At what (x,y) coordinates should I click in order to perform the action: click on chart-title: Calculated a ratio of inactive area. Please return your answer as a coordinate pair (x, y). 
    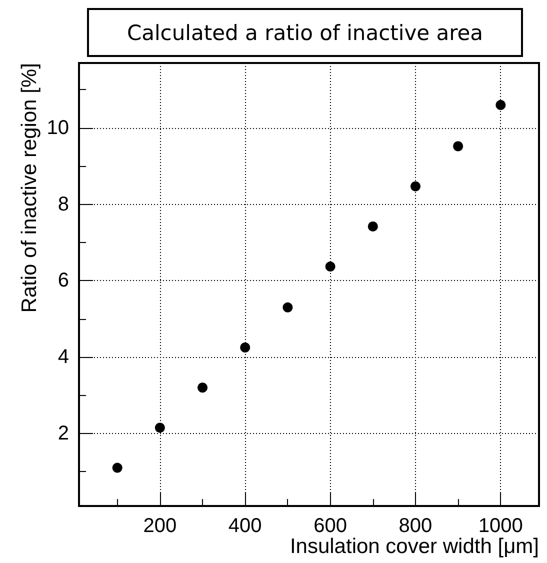
    Looking at the image, I should click on (305, 32).